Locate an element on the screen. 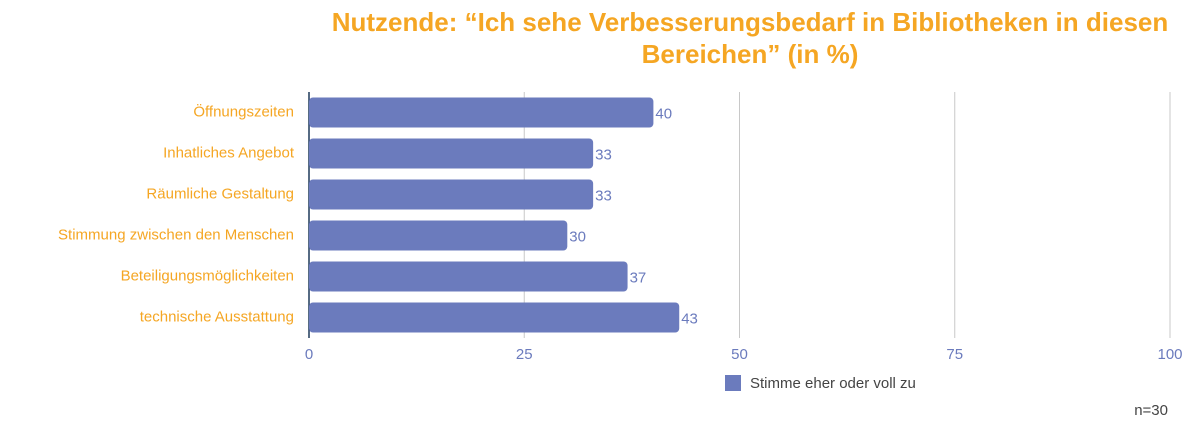  x-tick-label: 0 is located at coordinates (309, 354).